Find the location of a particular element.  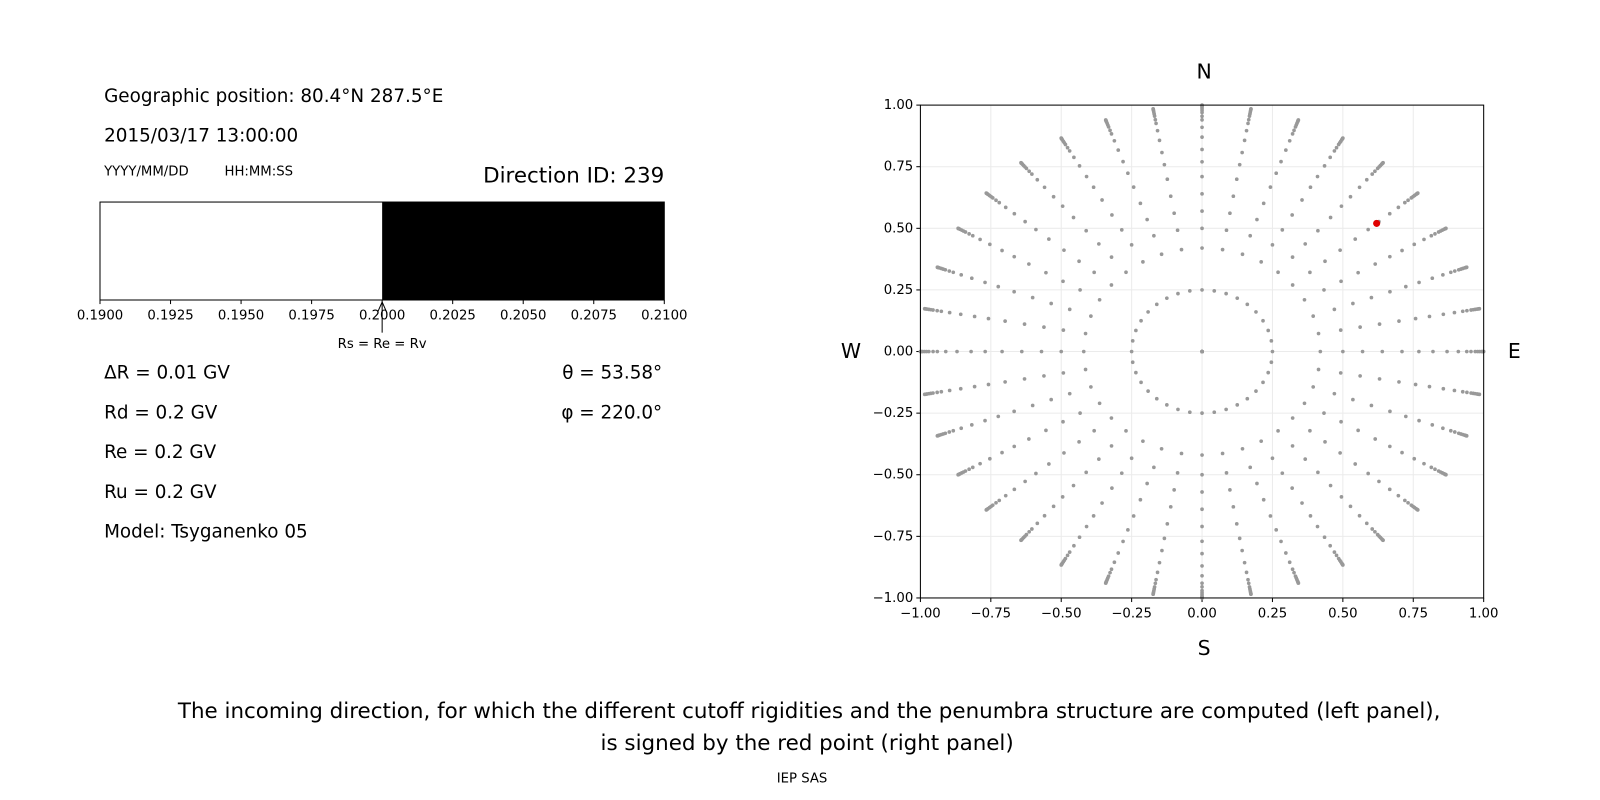

footer: IEP SAS is located at coordinates (802, 779).